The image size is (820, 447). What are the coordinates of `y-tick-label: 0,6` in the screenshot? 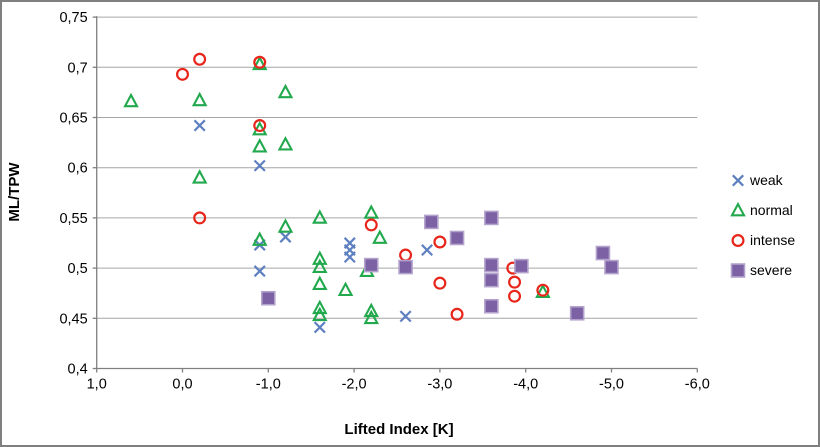 It's located at (78, 169).